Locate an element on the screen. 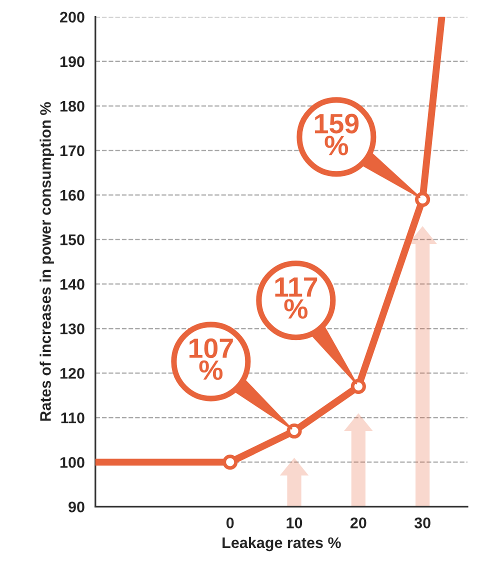 This screenshot has height=563, width=477. x-tick-label: 10 is located at coordinates (294, 523).